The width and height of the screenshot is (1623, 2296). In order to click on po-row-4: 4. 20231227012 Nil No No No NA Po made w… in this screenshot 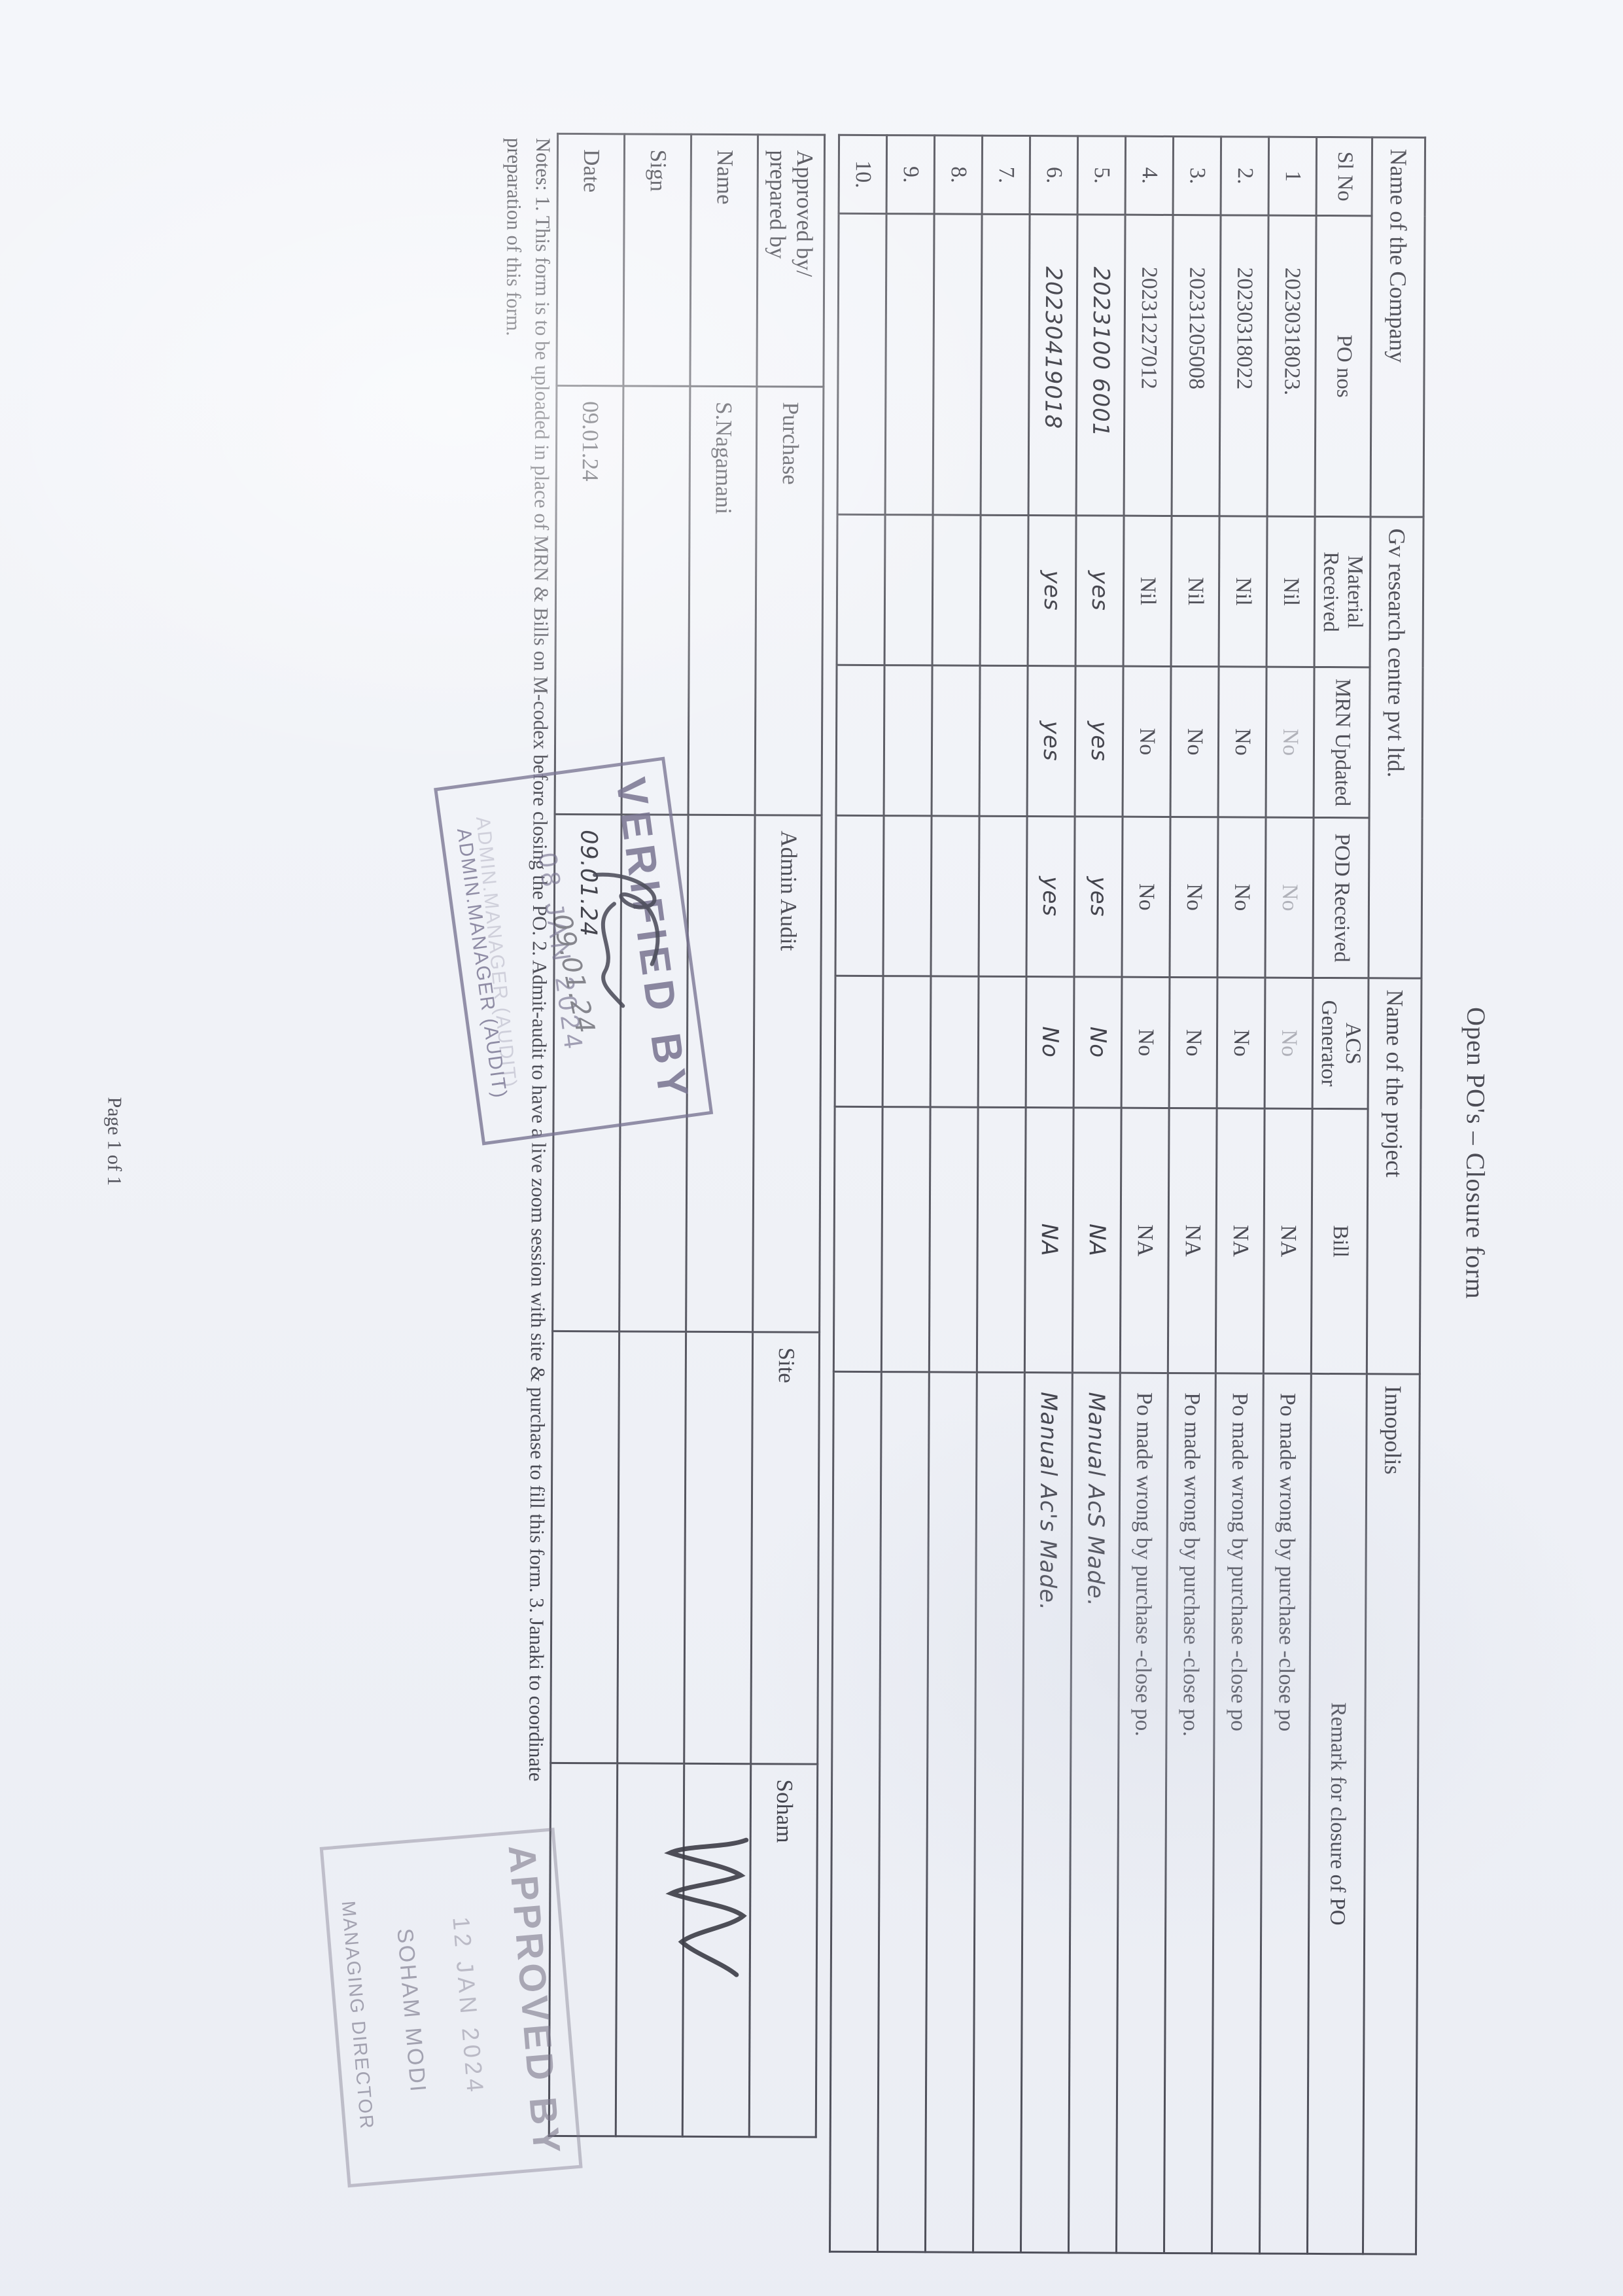, I will do `click(1145, 1194)`.